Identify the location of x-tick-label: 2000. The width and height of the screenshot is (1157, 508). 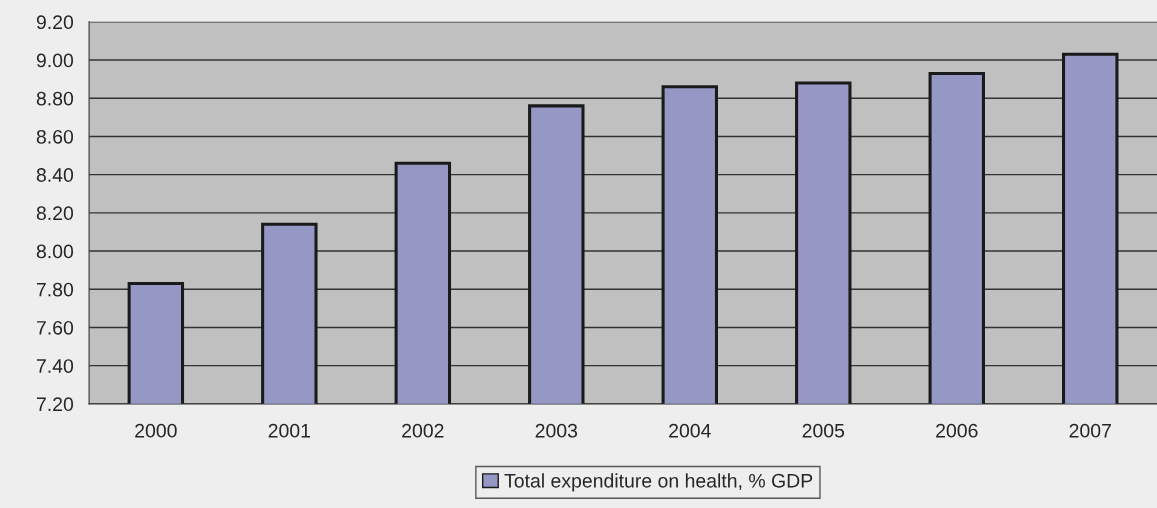
(156, 430).